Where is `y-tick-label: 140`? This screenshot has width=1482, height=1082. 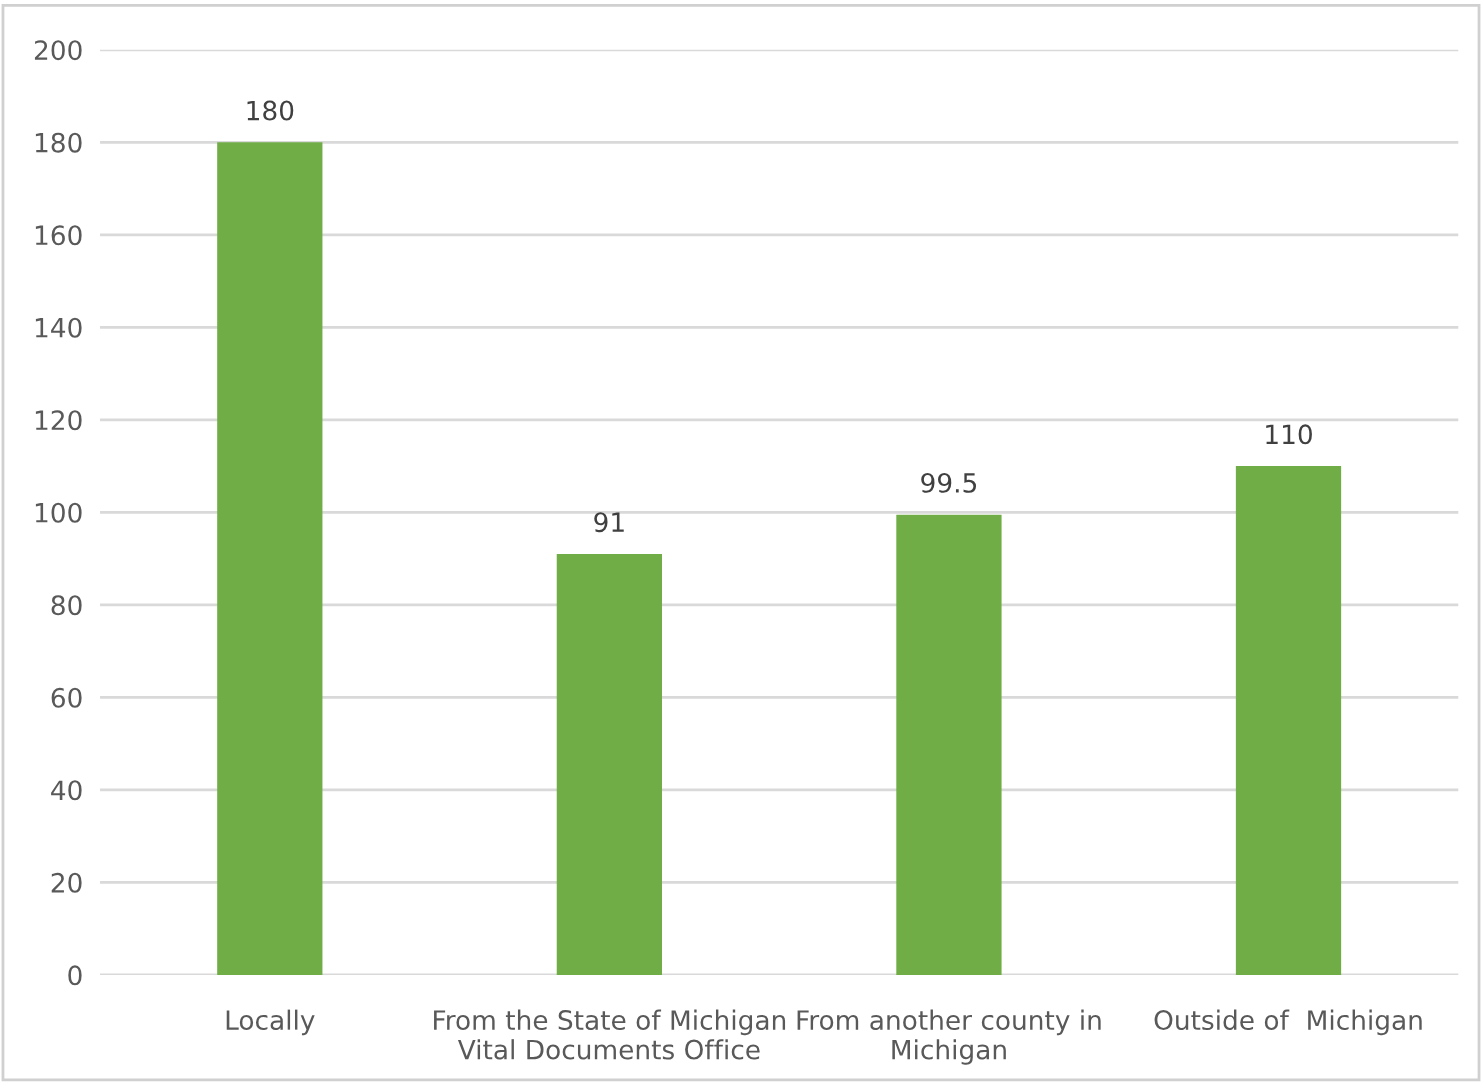 y-tick-label: 140 is located at coordinates (58, 327).